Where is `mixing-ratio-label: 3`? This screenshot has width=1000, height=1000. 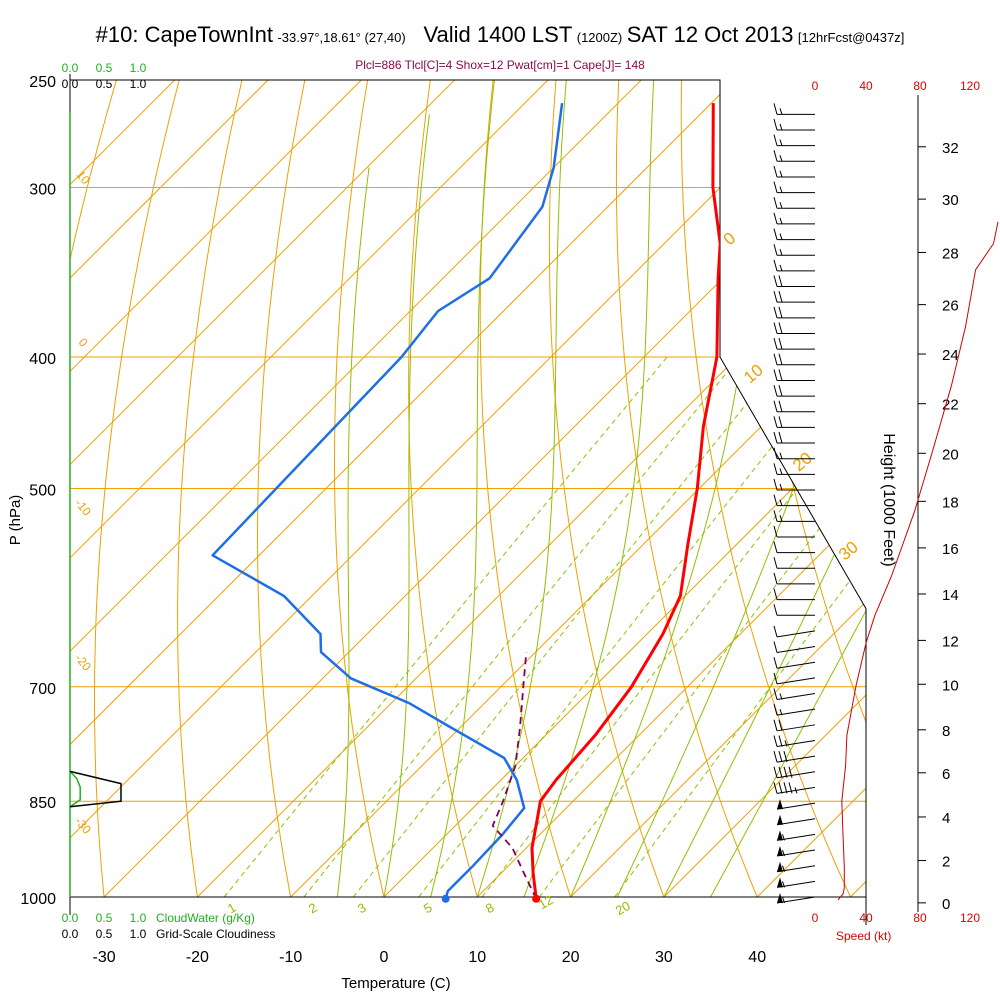 mixing-ratio-label: 3 is located at coordinates (362, 908).